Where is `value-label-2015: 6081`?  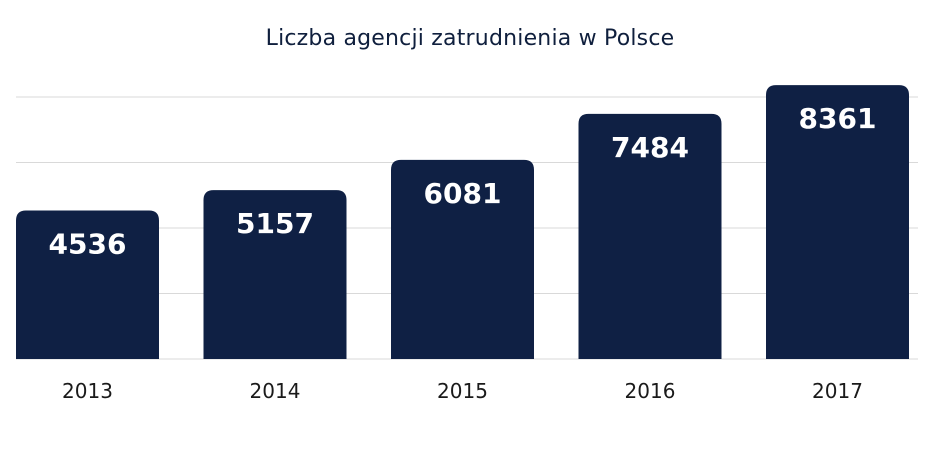 value-label-2015: 6081 is located at coordinates (463, 193).